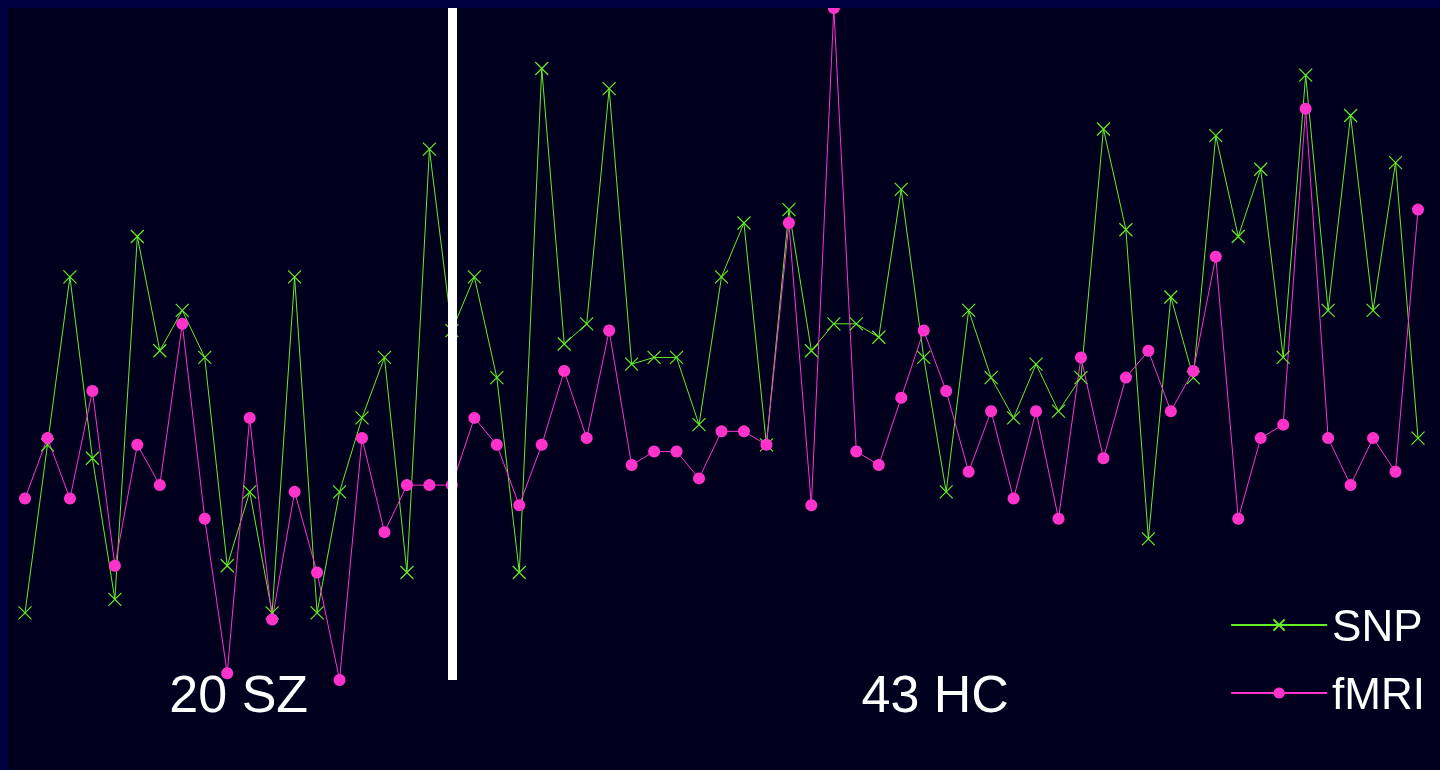 This screenshot has height=770, width=1440. What do you see at coordinates (935, 694) in the screenshot?
I see `annotation: 43 HC` at bounding box center [935, 694].